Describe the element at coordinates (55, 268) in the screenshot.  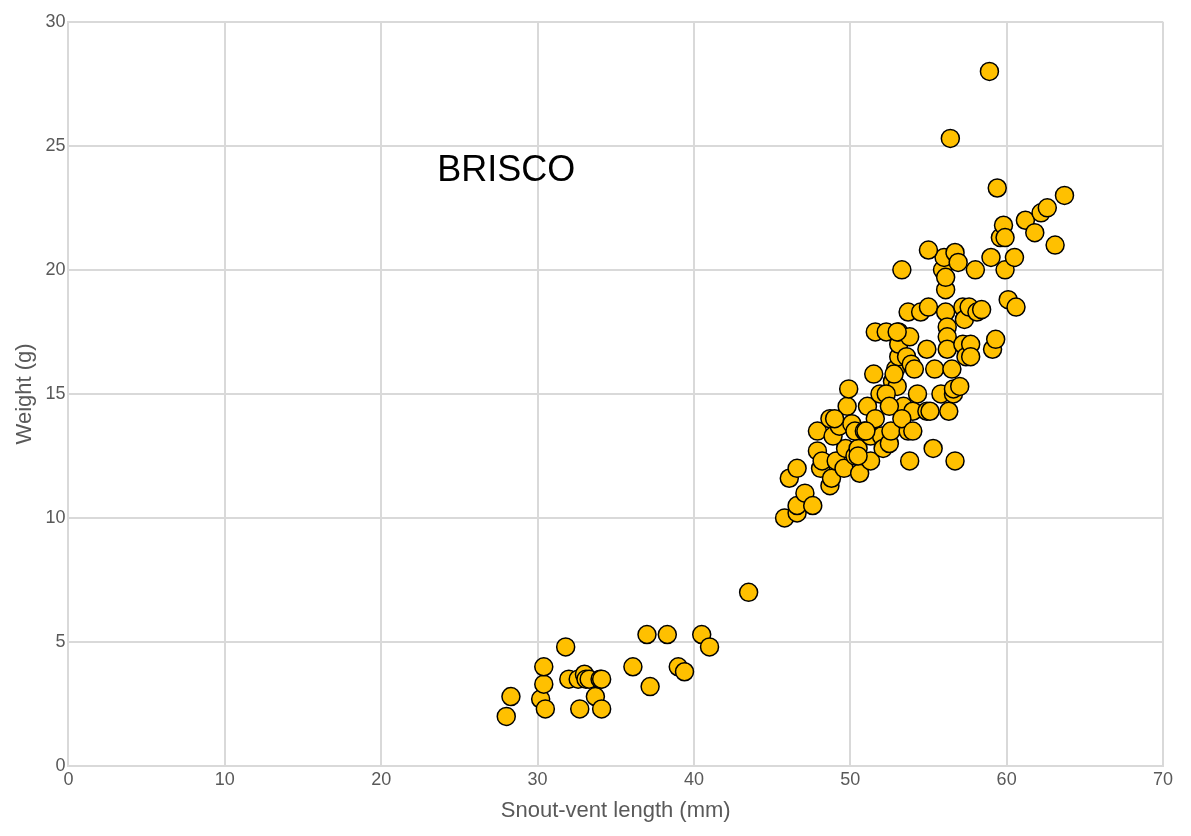
I see `y-tick-label: 20` at that location.